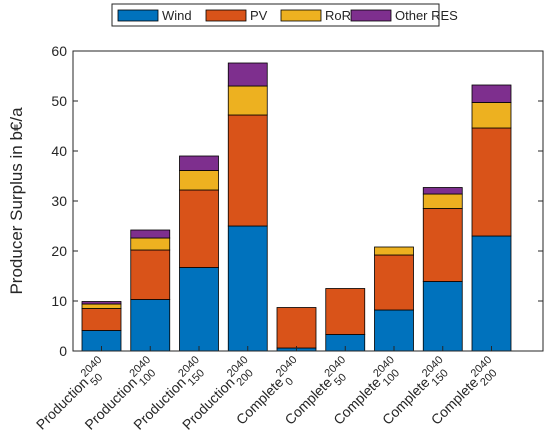 Image resolution: width=550 pixels, height=448 pixels. I want to click on legend-label-wind: Wind, so click(177, 15).